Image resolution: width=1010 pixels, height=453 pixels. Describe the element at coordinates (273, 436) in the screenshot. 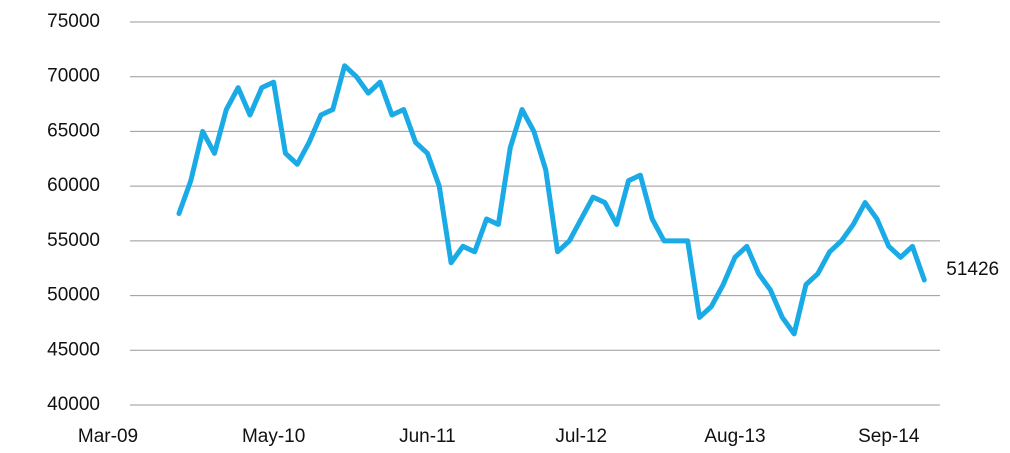

I see `x-tick-label: May-10` at that location.